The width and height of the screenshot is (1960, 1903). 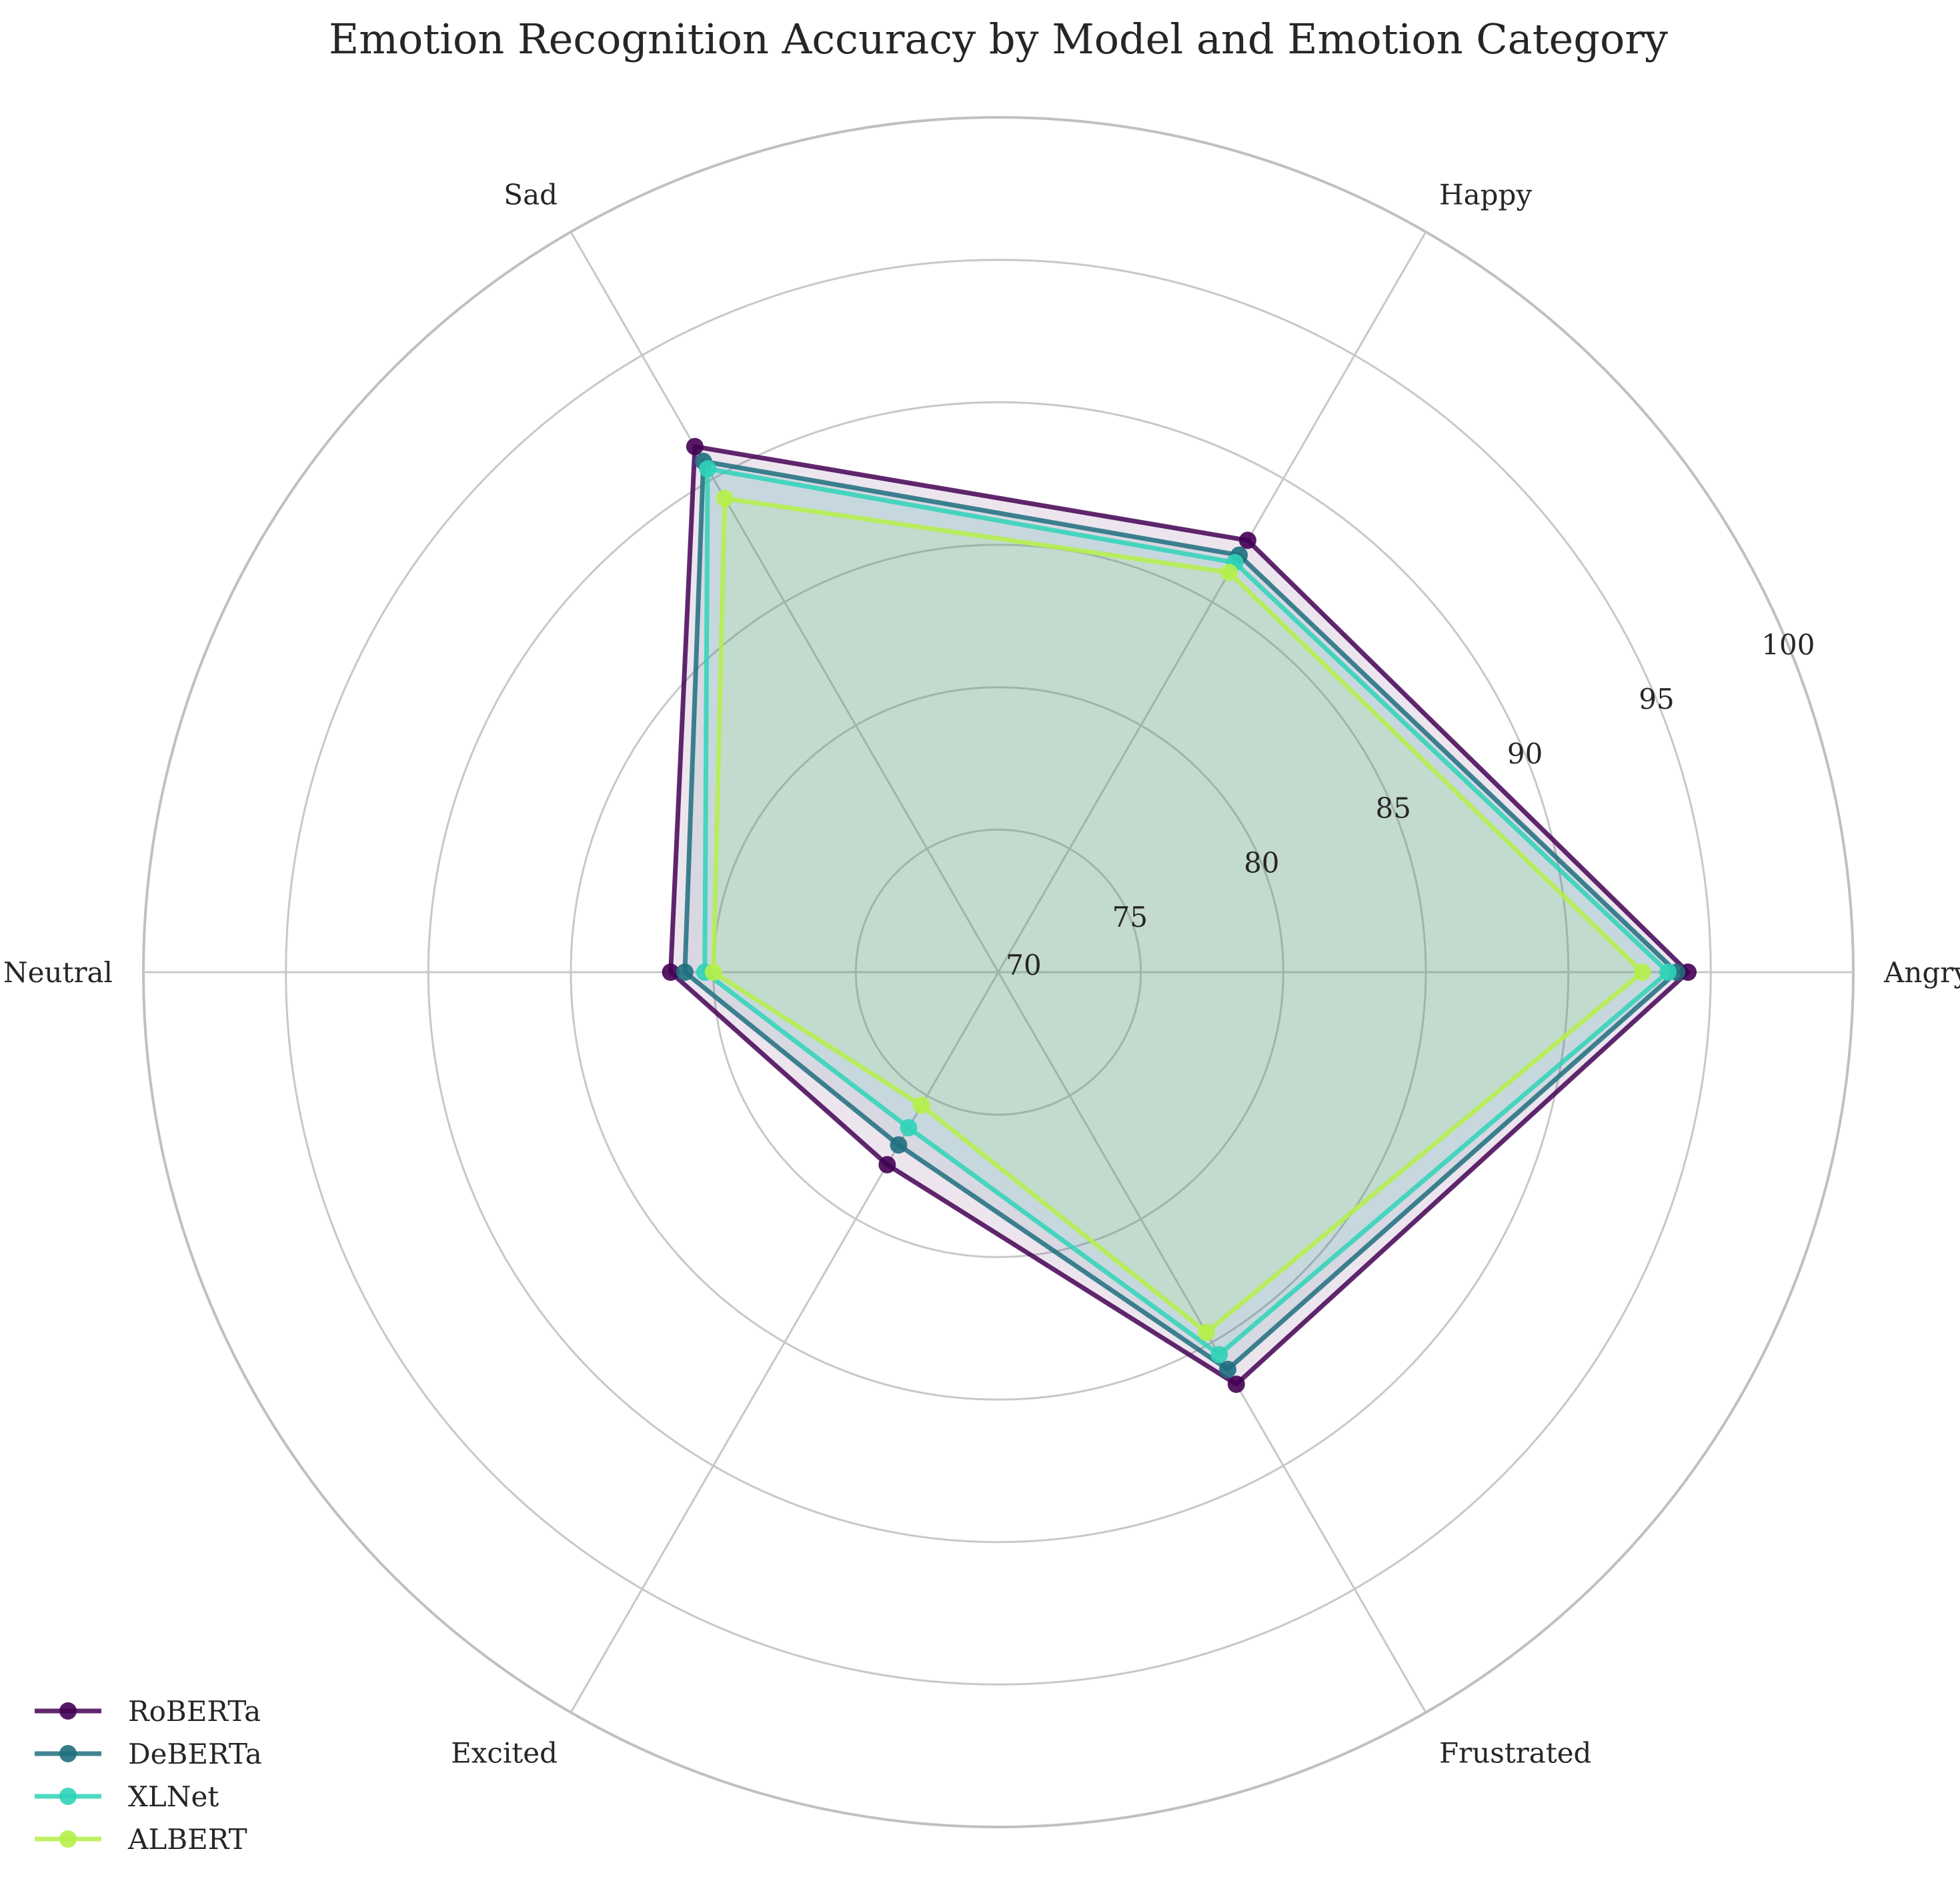 What do you see at coordinates (1130, 917) in the screenshot?
I see `radial-tick-label: 75` at bounding box center [1130, 917].